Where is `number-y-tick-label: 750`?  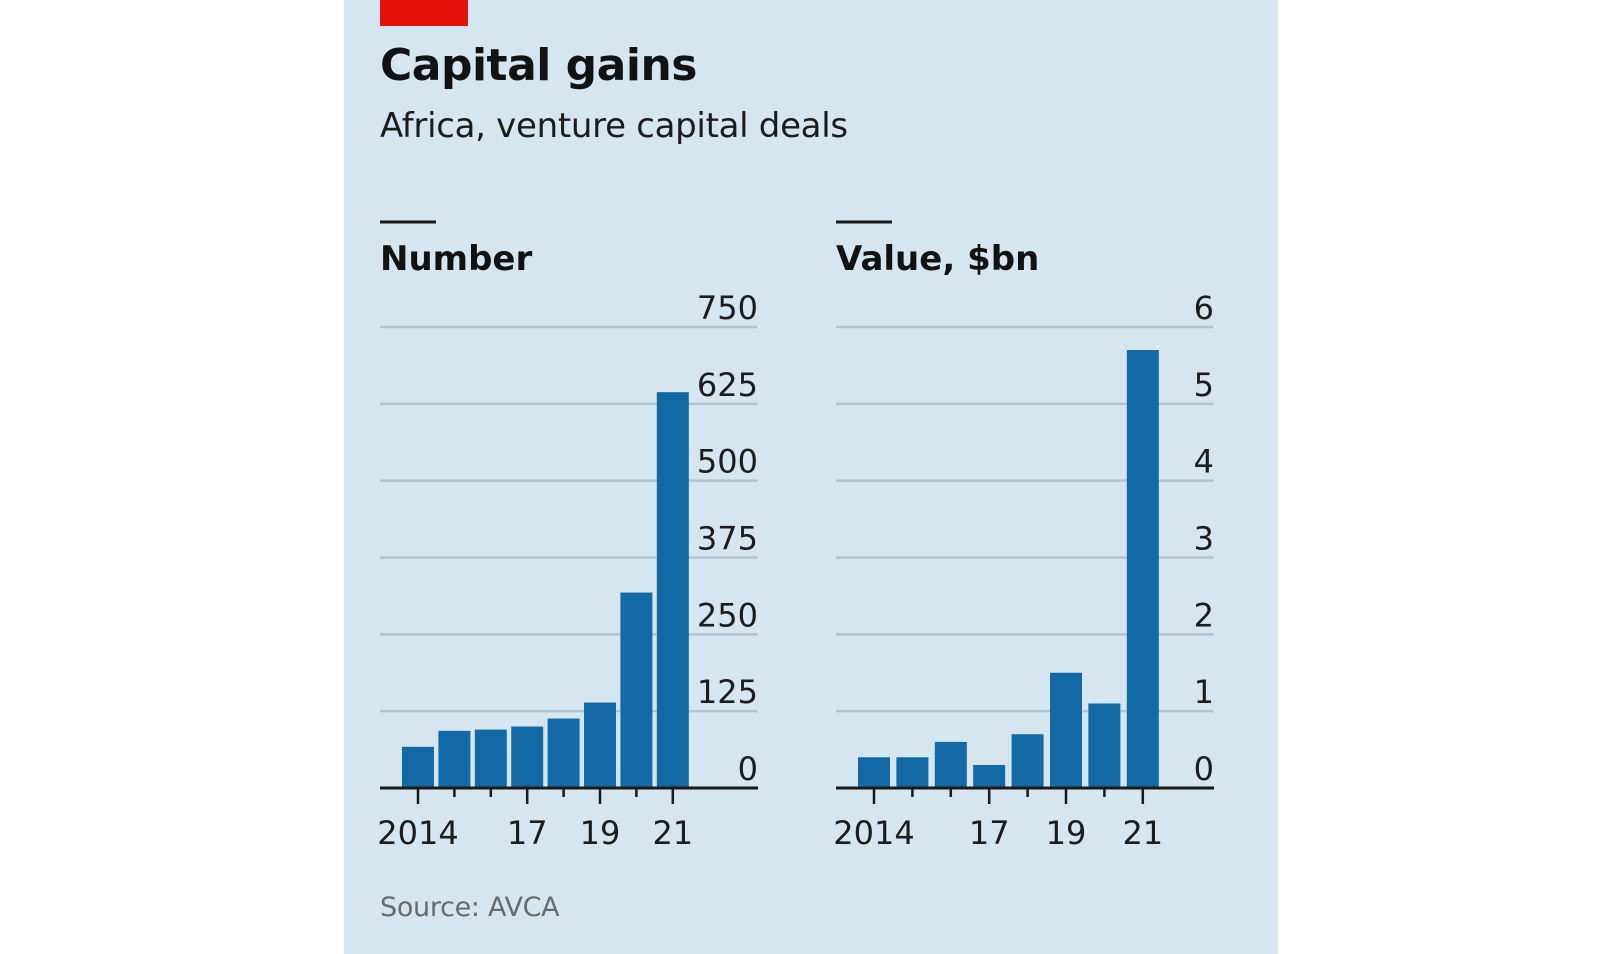 number-y-tick-label: 750 is located at coordinates (727, 308).